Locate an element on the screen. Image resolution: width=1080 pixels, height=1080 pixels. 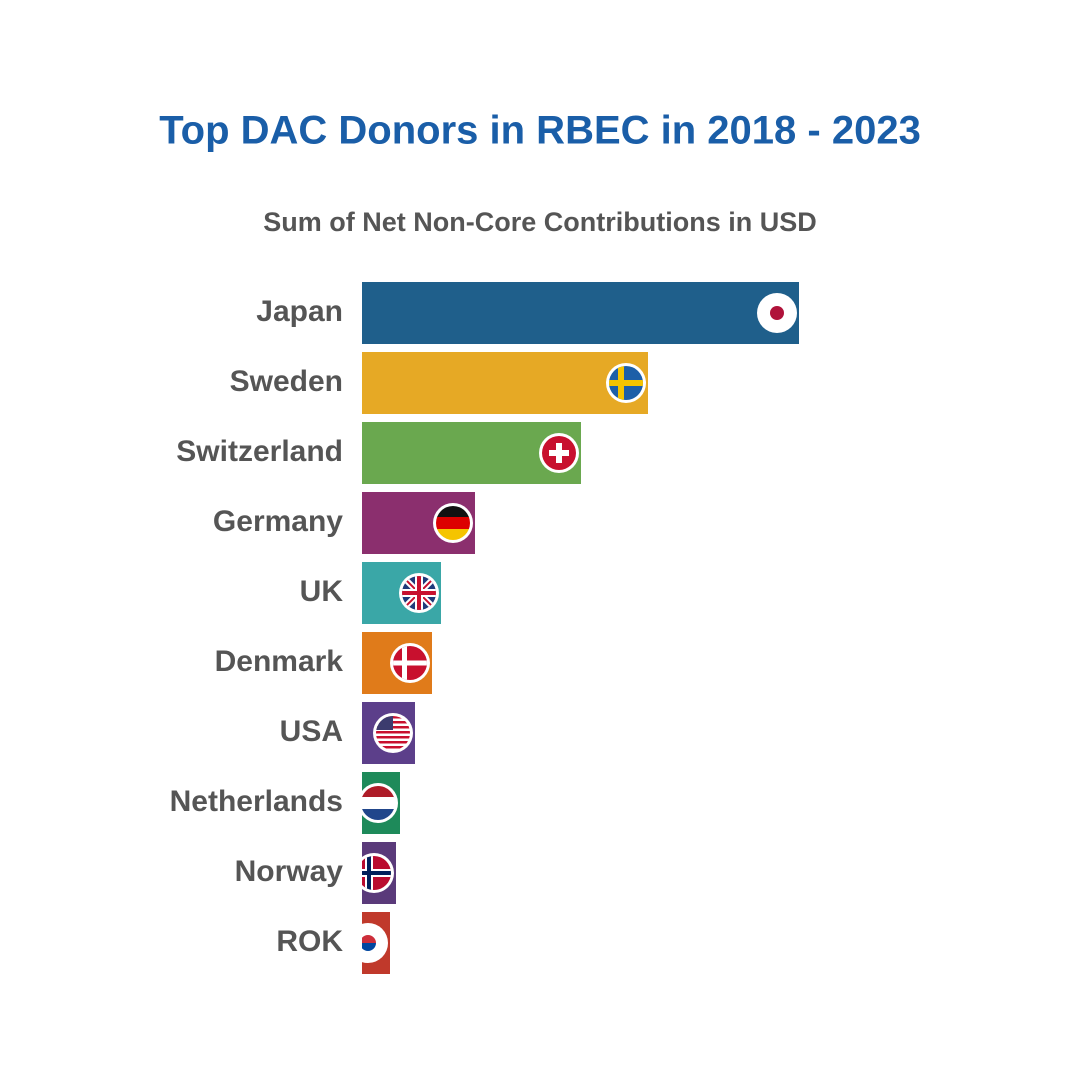
y-tick-label: Denmark is located at coordinates (279, 661).